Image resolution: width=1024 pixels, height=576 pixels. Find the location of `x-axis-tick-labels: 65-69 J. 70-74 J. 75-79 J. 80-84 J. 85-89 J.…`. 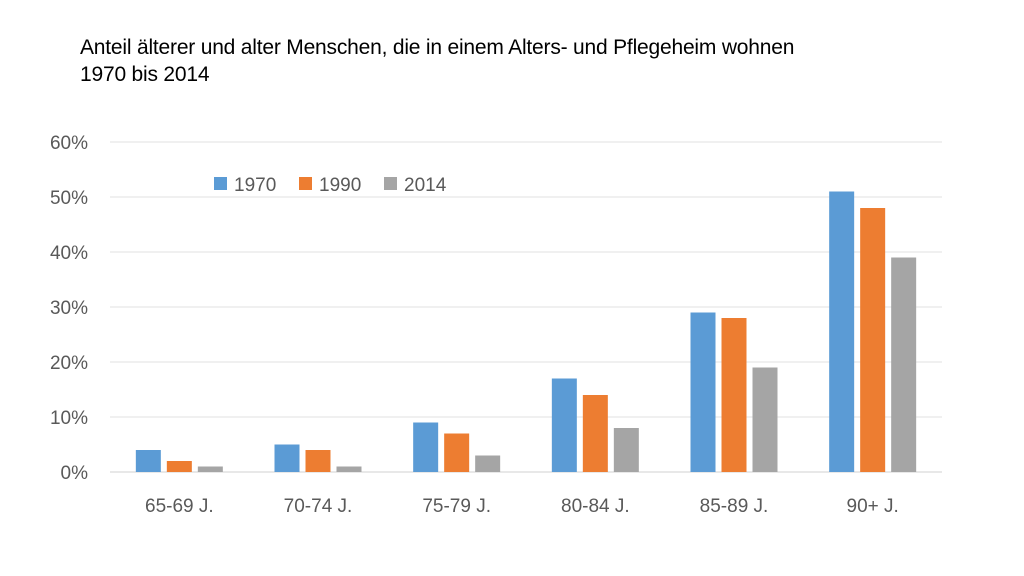

x-axis-tick-labels: 65-69 J. 70-74 J. 75-79 J. 80-84 J. 85-89 J.… is located at coordinates (522, 506).